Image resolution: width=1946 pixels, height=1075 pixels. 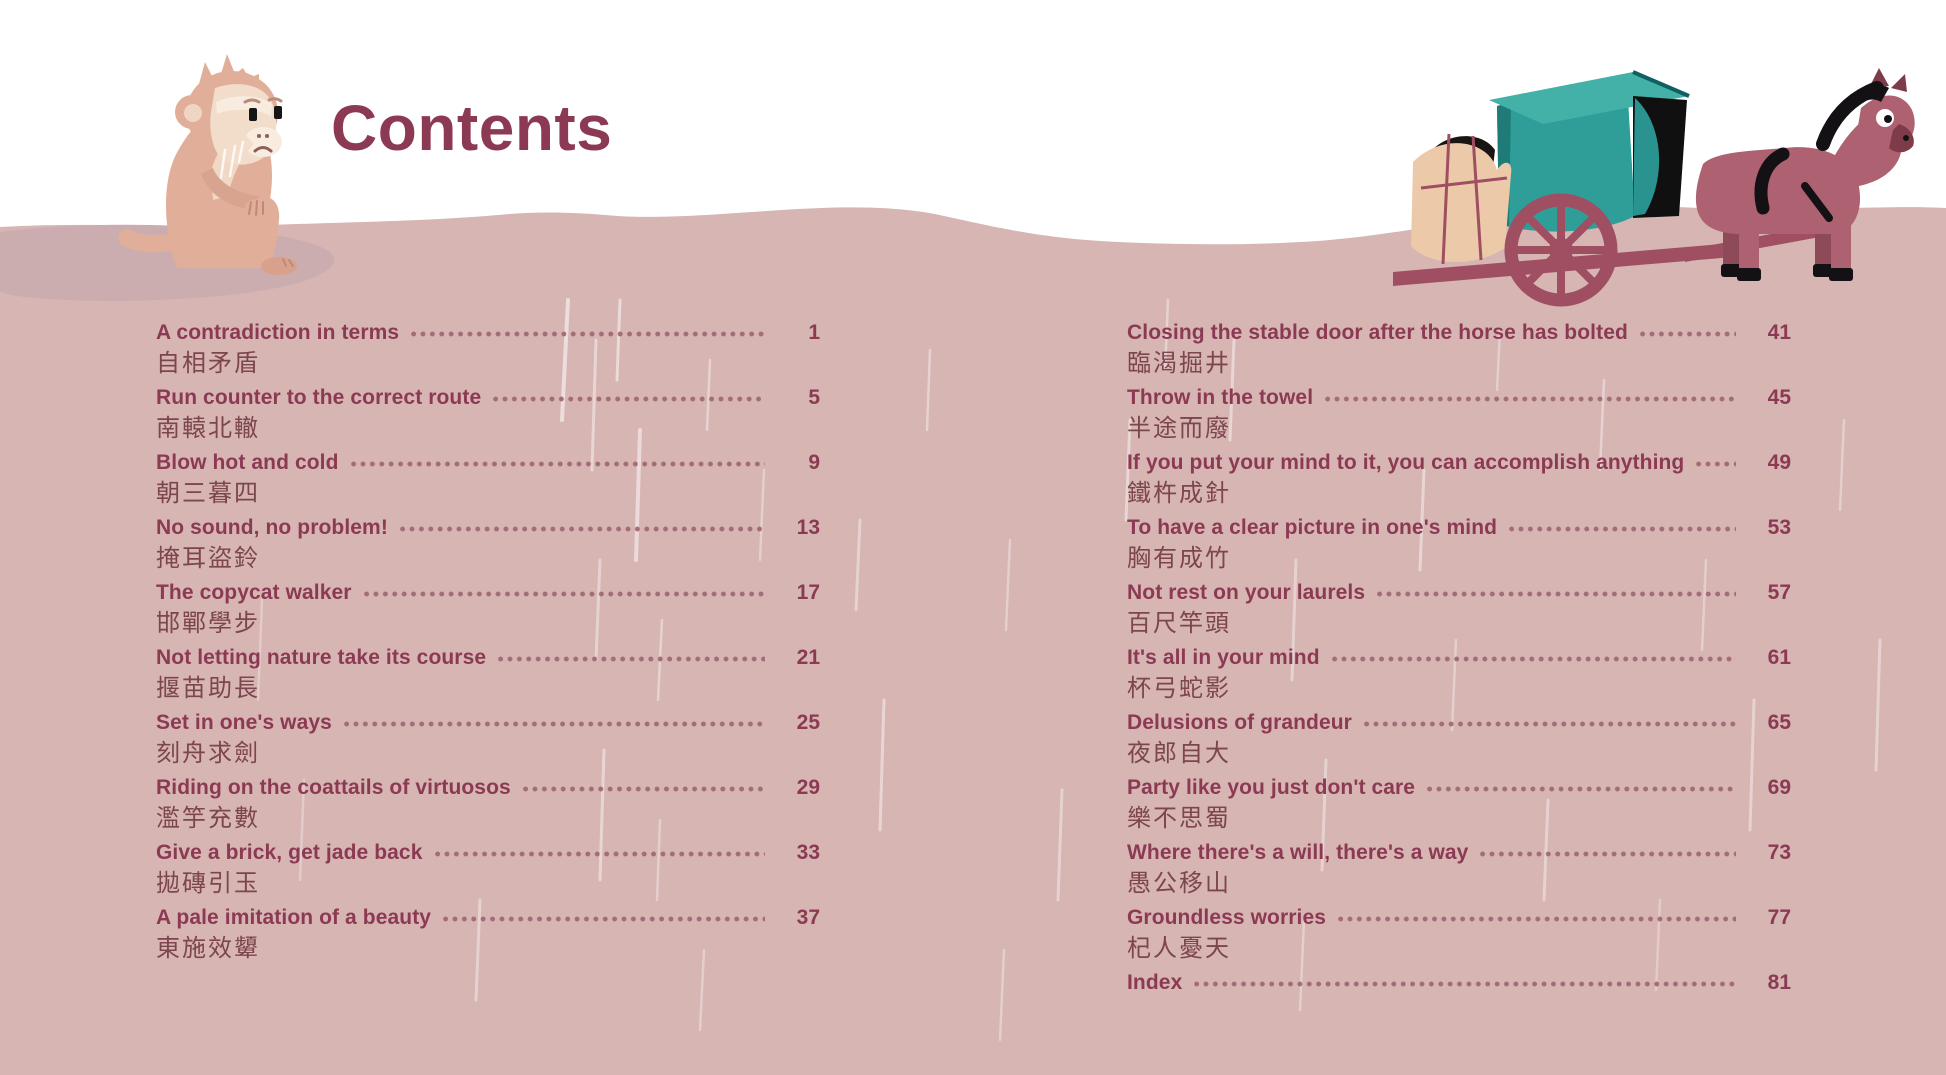 I want to click on entry-title: Delusions of grandeur, so click(x=1239, y=722).